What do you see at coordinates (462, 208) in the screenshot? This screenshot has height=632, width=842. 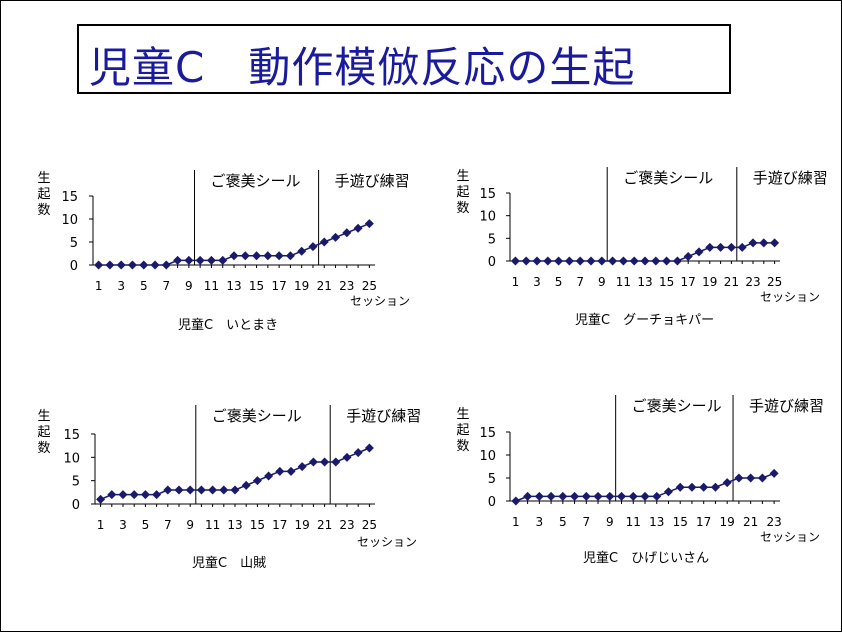 I see `y-axis-label-char: 数` at bounding box center [462, 208].